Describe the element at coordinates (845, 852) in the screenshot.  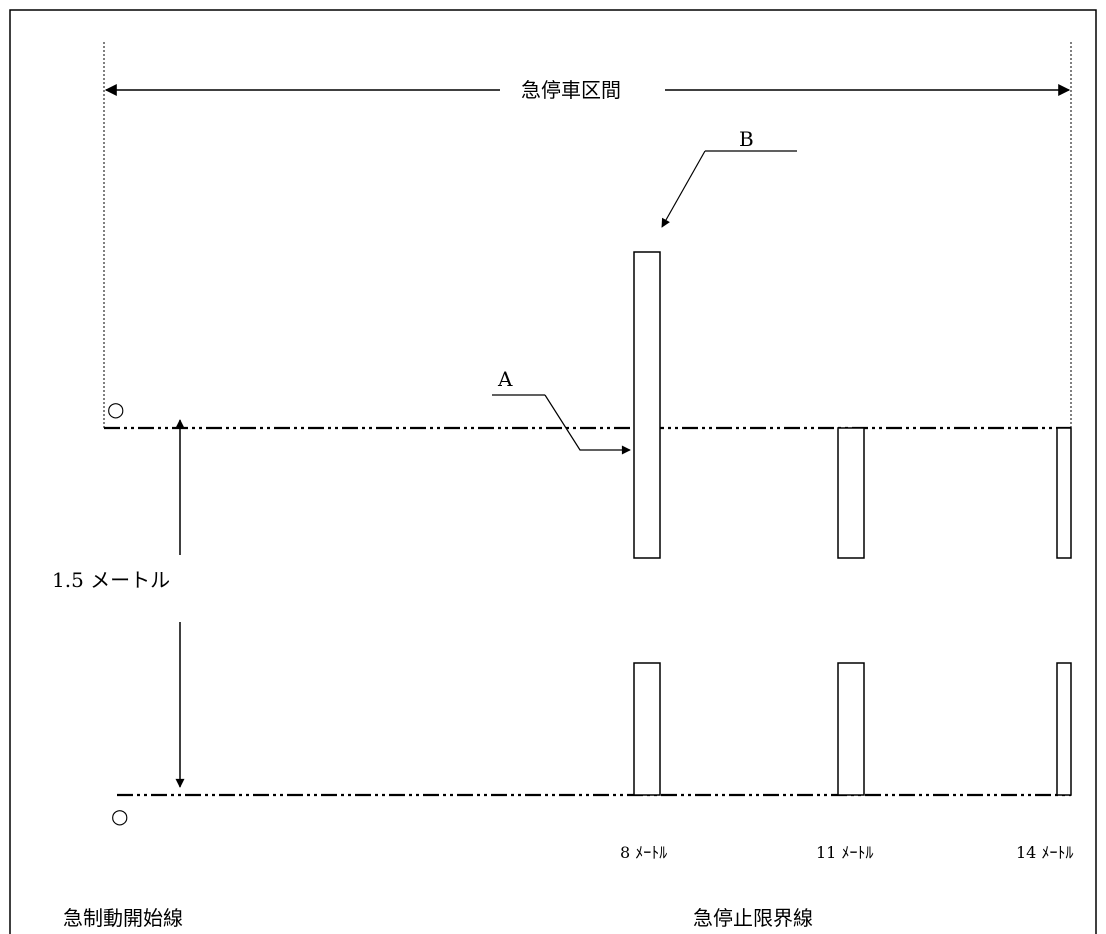
I see `distance-label-11m: 11 ﾒｰﾄﾙ` at that location.